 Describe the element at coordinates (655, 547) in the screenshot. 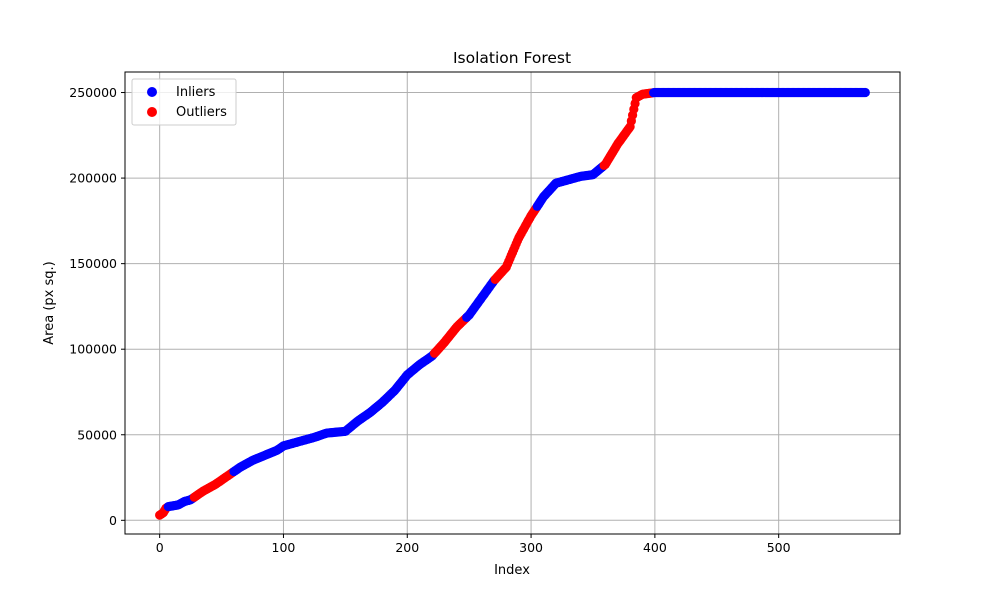

I see `x-tick-label: 400` at that location.